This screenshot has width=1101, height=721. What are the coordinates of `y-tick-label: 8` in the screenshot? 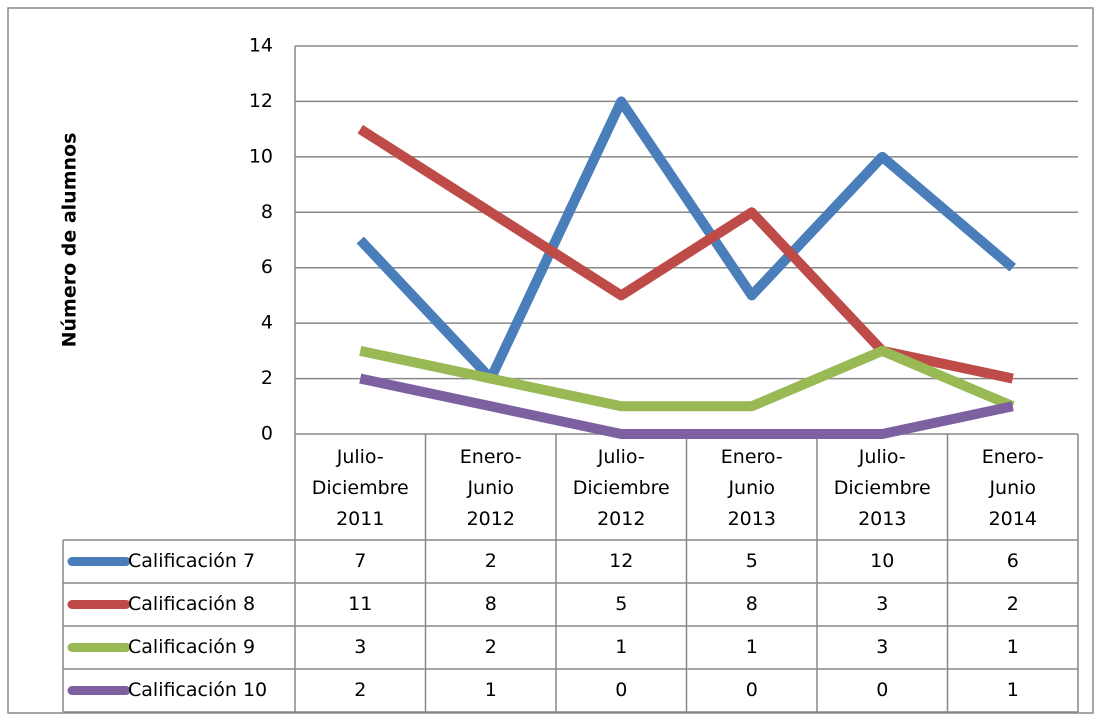 It's located at (267, 212).